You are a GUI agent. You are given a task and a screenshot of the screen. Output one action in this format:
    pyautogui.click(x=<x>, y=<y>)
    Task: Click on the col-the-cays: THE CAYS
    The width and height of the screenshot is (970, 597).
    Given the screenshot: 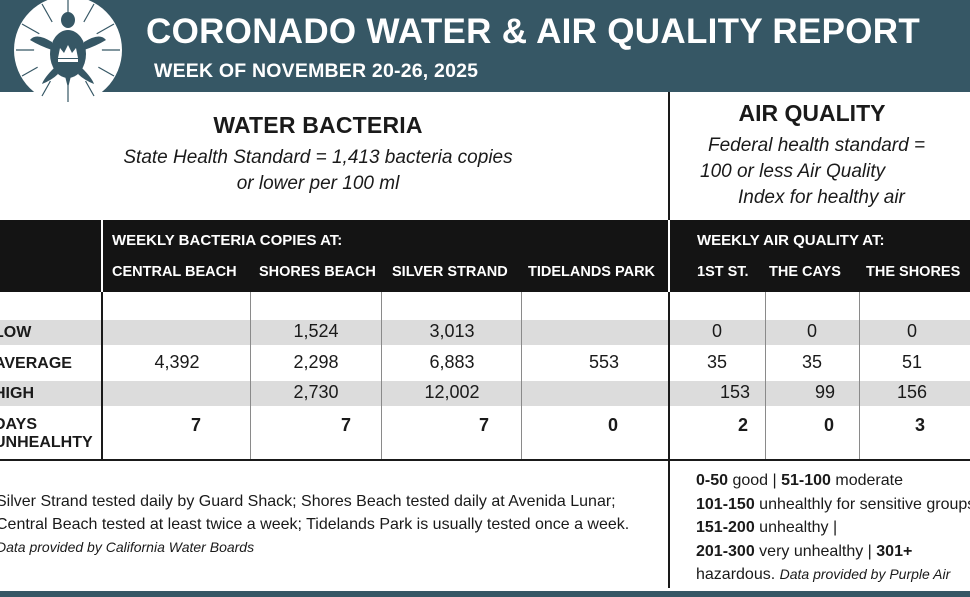 What is the action you would take?
    pyautogui.click(x=805, y=272)
    